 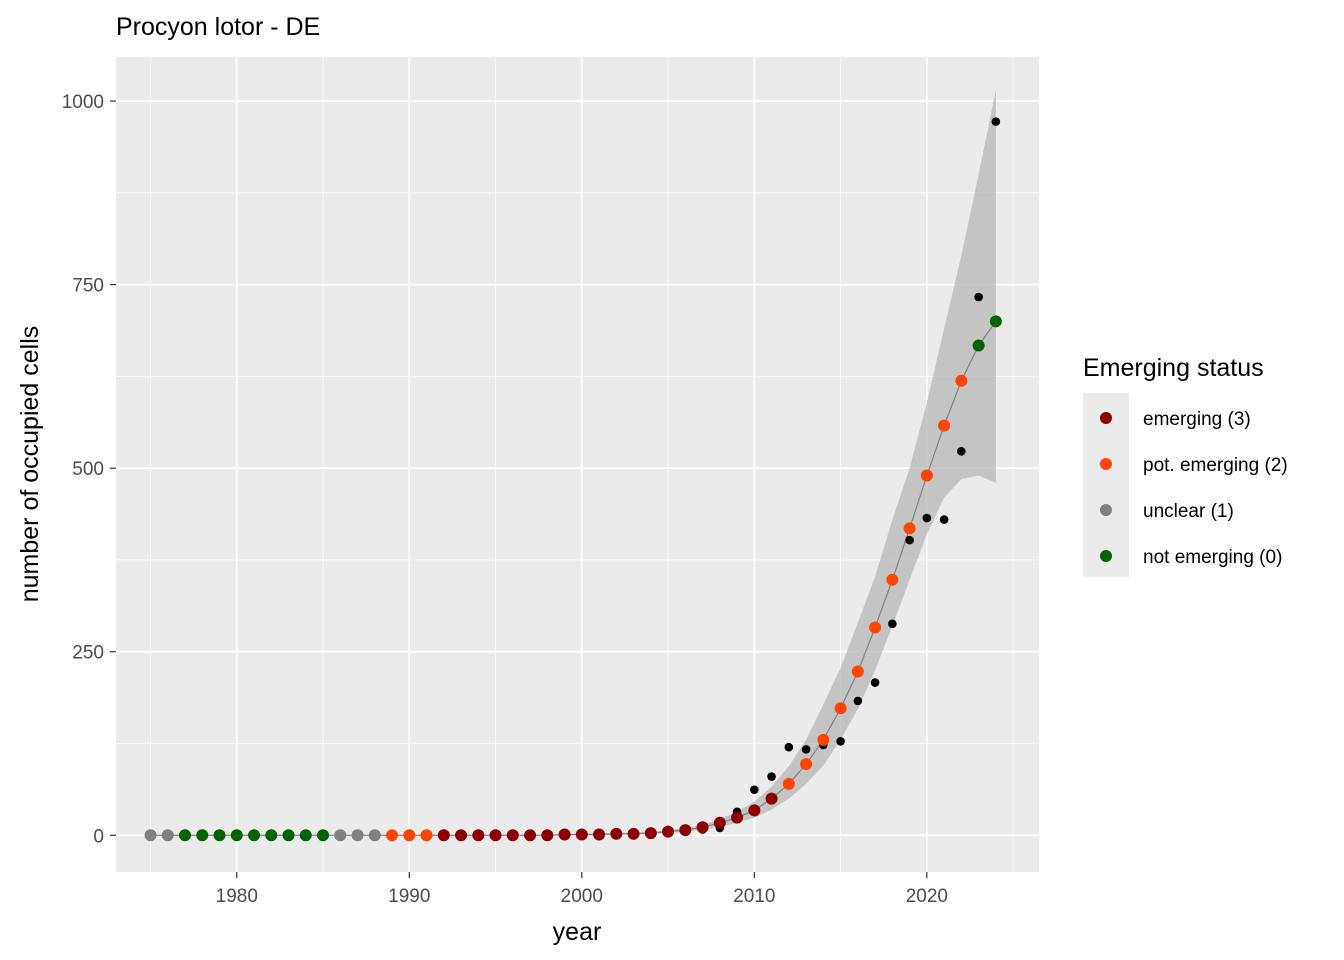 I want to click on legend-label: emerging (3), so click(x=1197, y=419).